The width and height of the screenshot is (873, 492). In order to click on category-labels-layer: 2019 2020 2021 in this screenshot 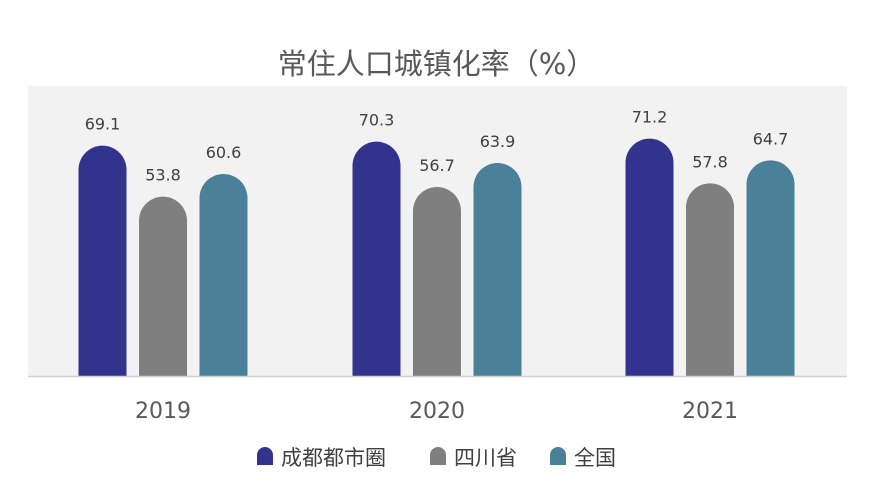, I will do `click(436, 411)`.